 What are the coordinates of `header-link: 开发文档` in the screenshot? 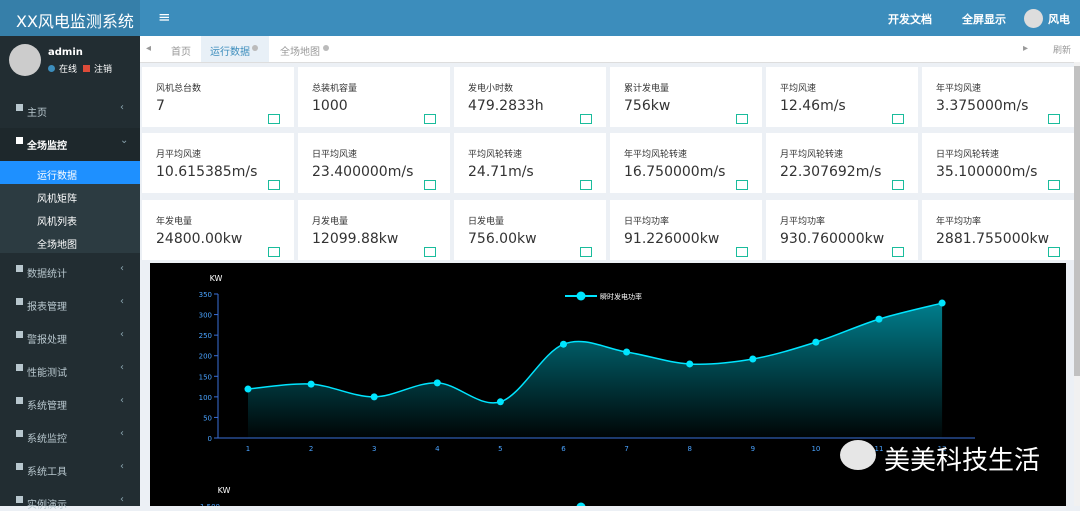 It's located at (910, 19).